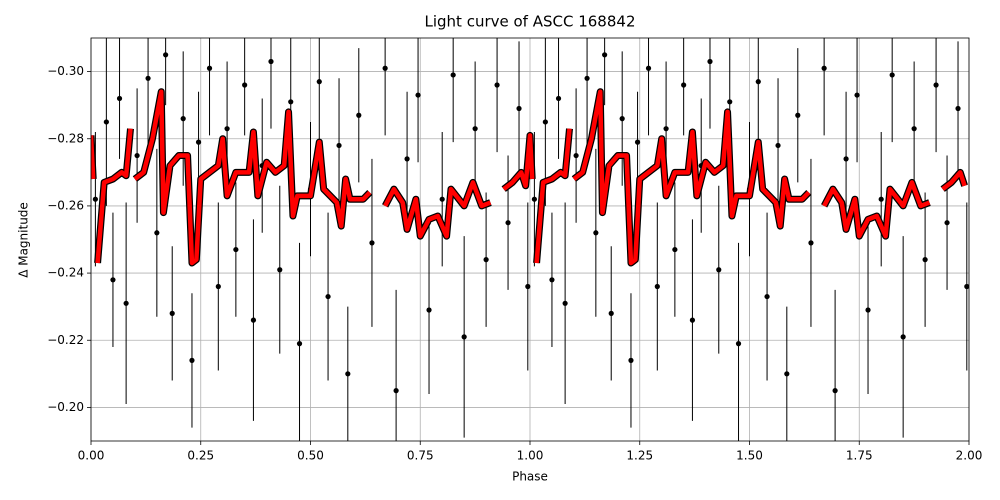 The width and height of the screenshot is (1000, 500). I want to click on y-tick-label: −0.26, so click(65, 205).